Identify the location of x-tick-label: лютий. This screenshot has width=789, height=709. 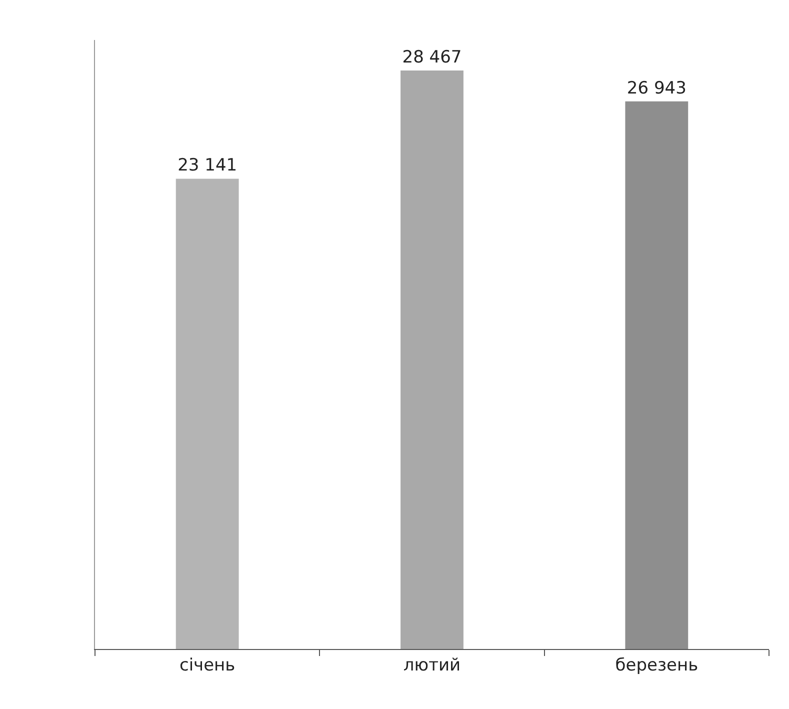
(432, 665).